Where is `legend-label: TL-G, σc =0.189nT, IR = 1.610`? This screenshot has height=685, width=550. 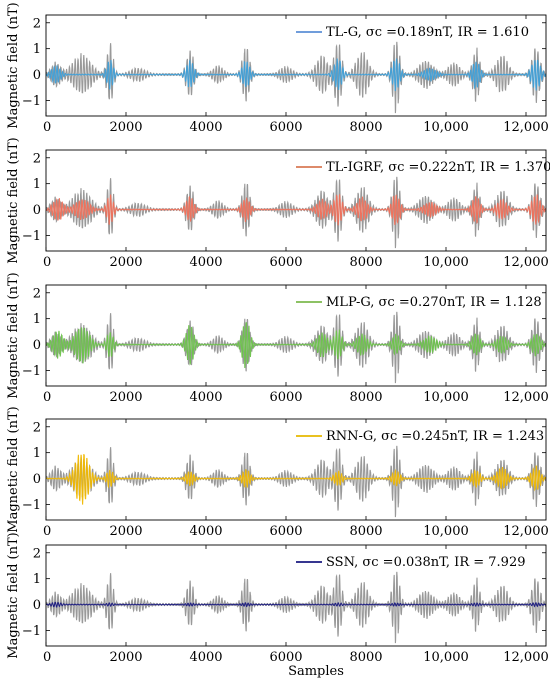
legend-label: TL-G, σc =0.189nT, IR = 1.610 is located at coordinates (427, 32).